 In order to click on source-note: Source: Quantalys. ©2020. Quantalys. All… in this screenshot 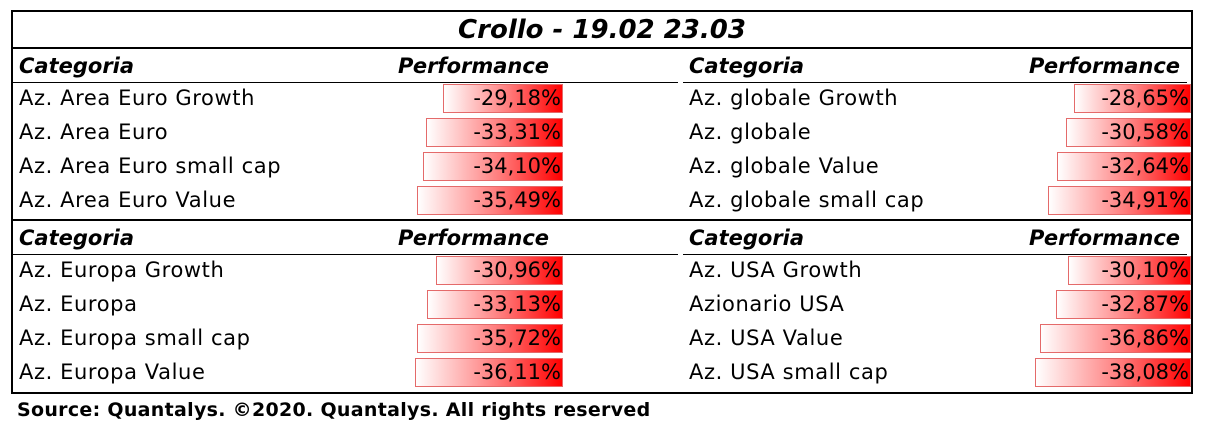, I will do `click(334, 410)`.